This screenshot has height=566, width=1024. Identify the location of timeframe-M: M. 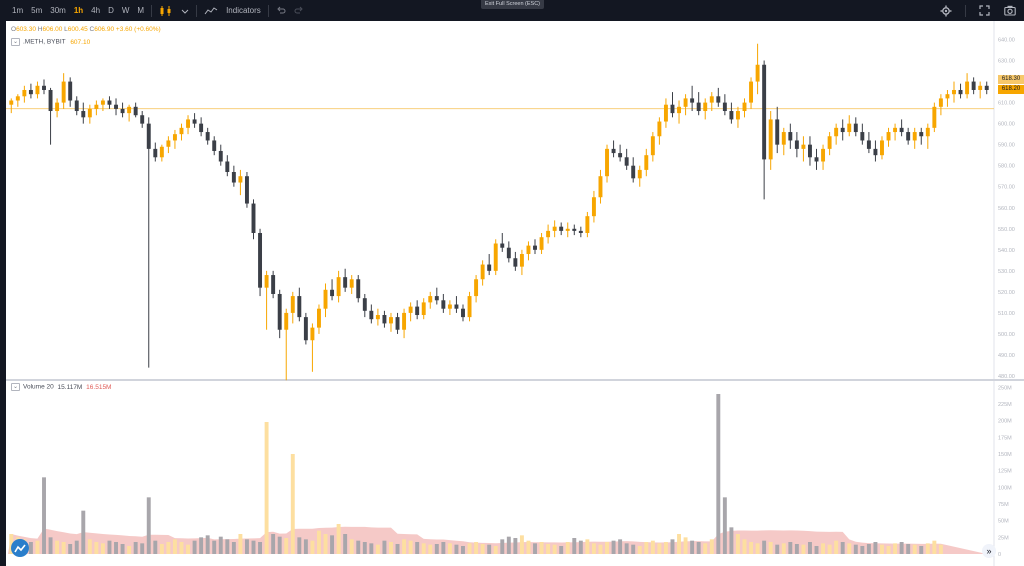
(141, 10).